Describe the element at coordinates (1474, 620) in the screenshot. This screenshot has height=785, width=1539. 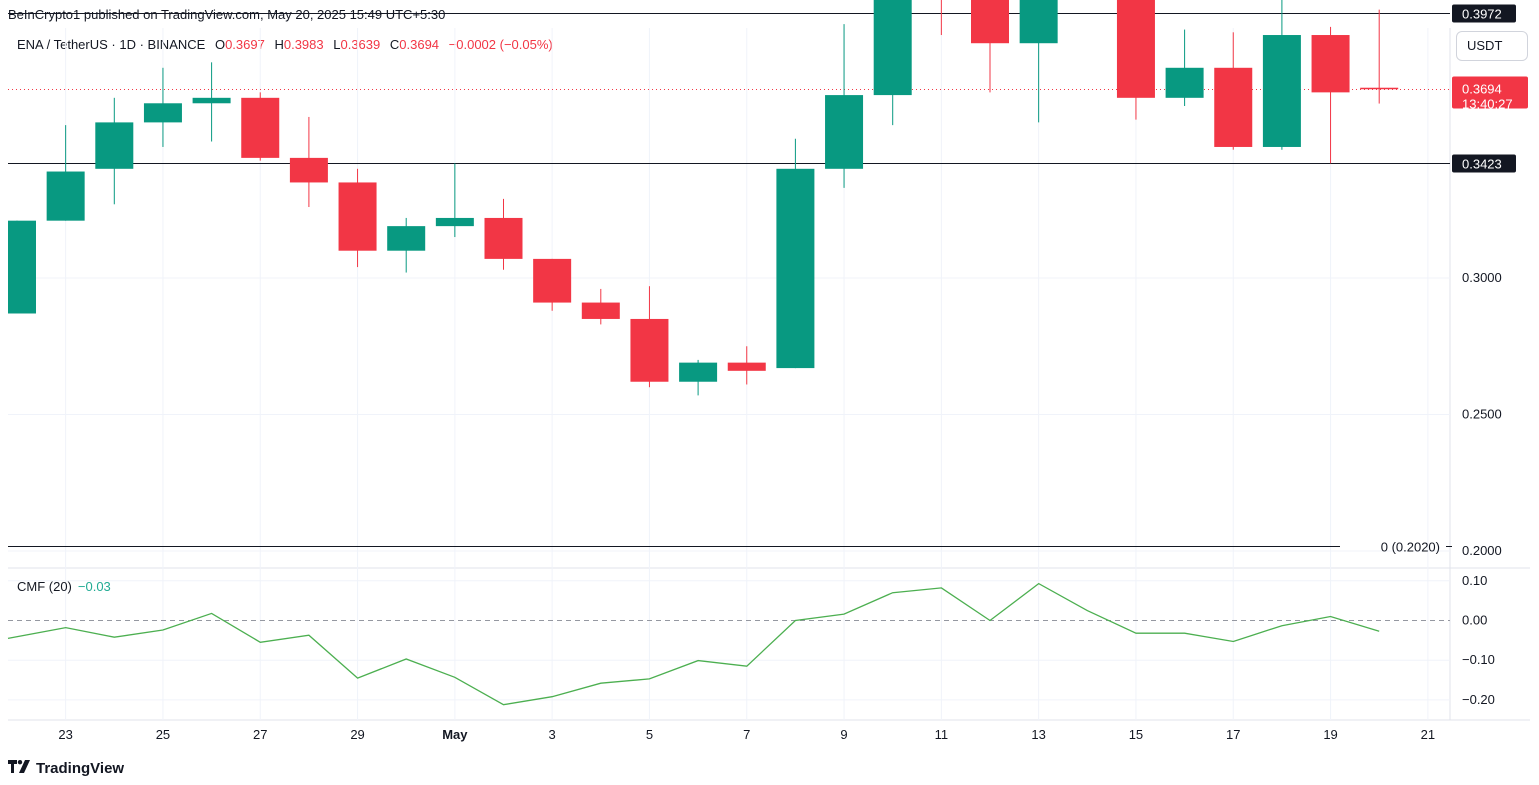
I see `cmf-tick-label: 0.00` at that location.